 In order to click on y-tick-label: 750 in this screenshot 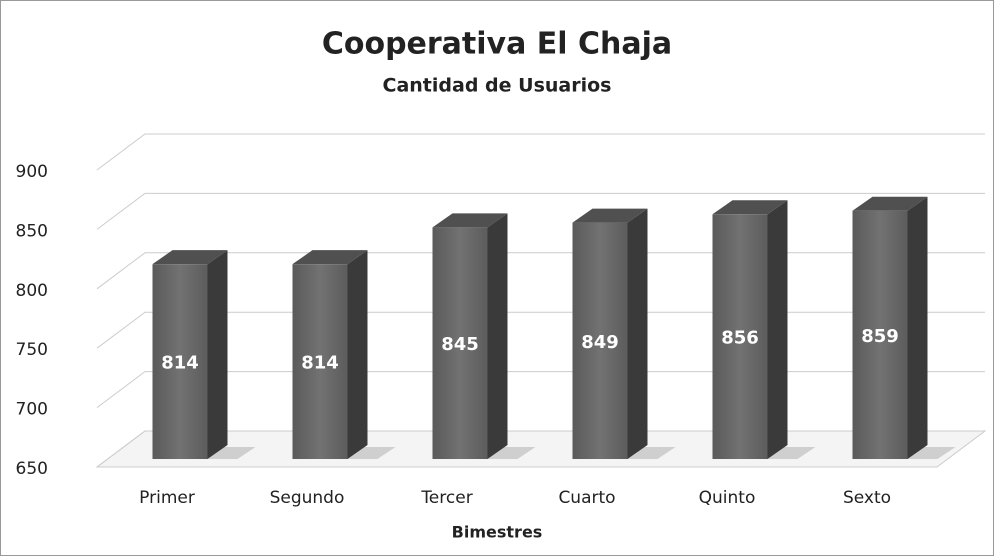, I will do `click(32, 350)`.